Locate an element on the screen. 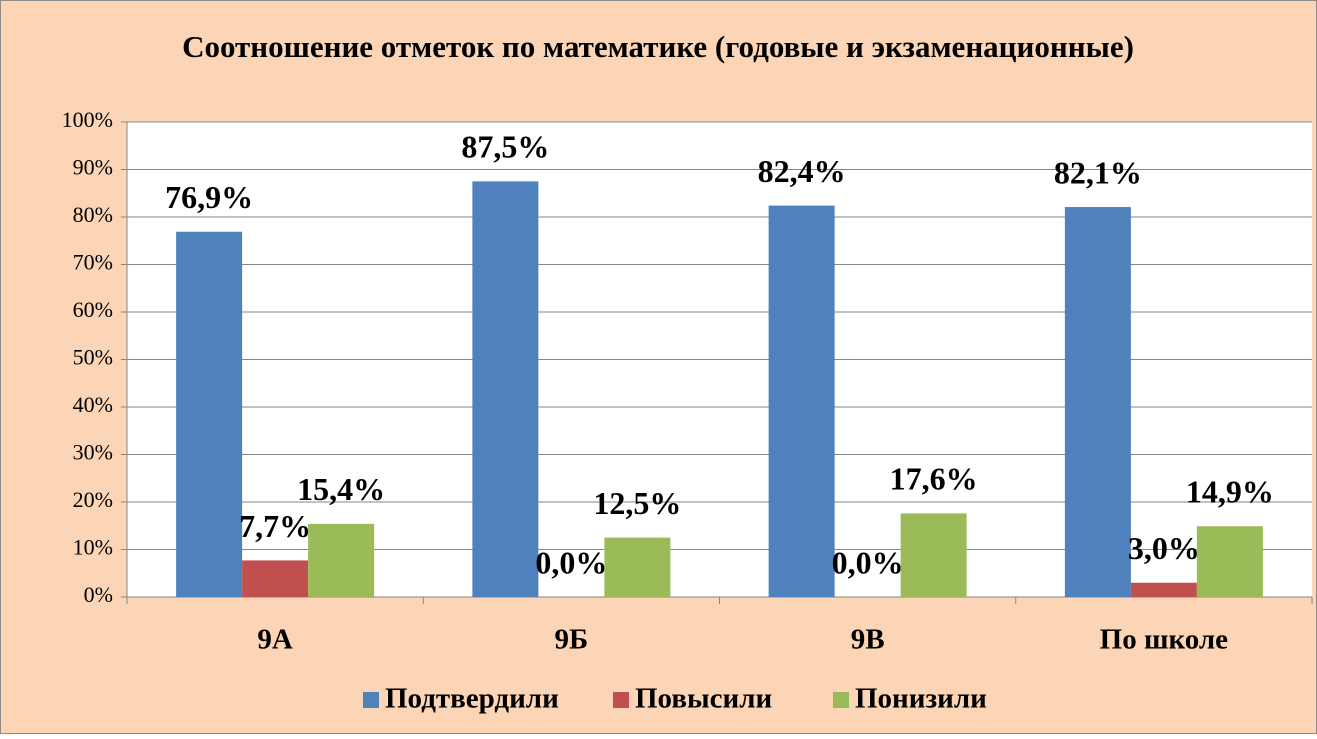  y-tick-label: 0% is located at coordinates (98, 594).